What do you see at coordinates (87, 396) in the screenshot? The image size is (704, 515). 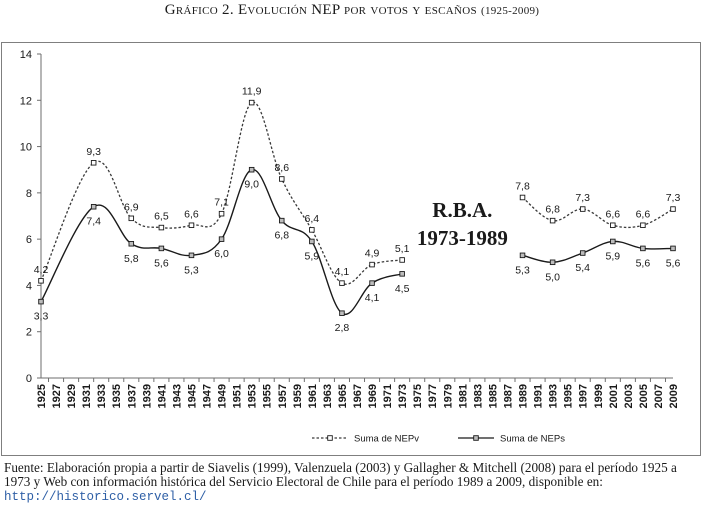 I see `x-tick-label: 1931` at bounding box center [87, 396].